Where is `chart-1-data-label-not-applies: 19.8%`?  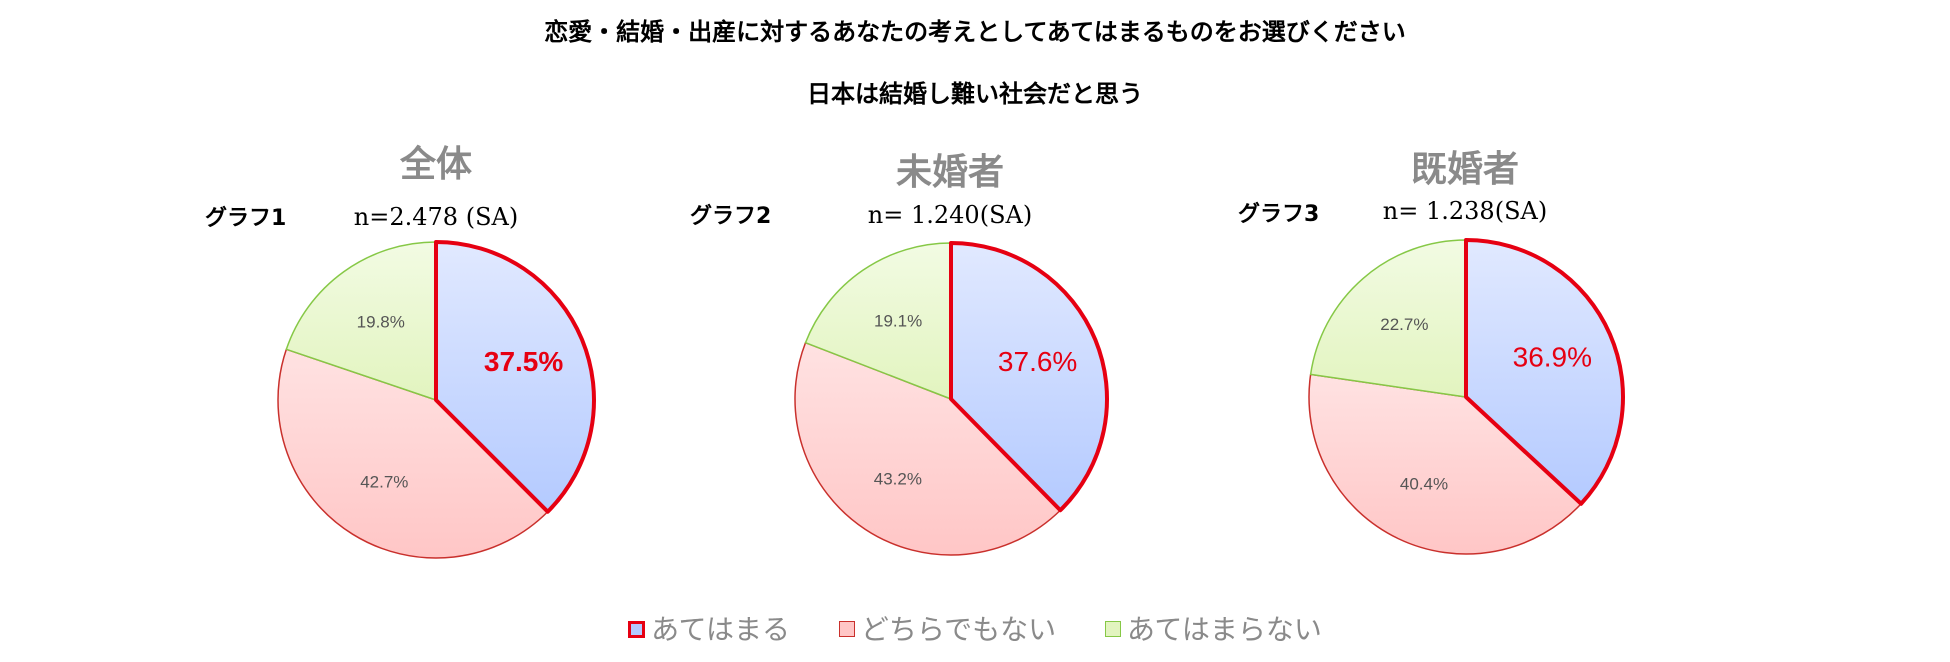 chart-1-data-label-not-applies: 19.8% is located at coordinates (381, 321).